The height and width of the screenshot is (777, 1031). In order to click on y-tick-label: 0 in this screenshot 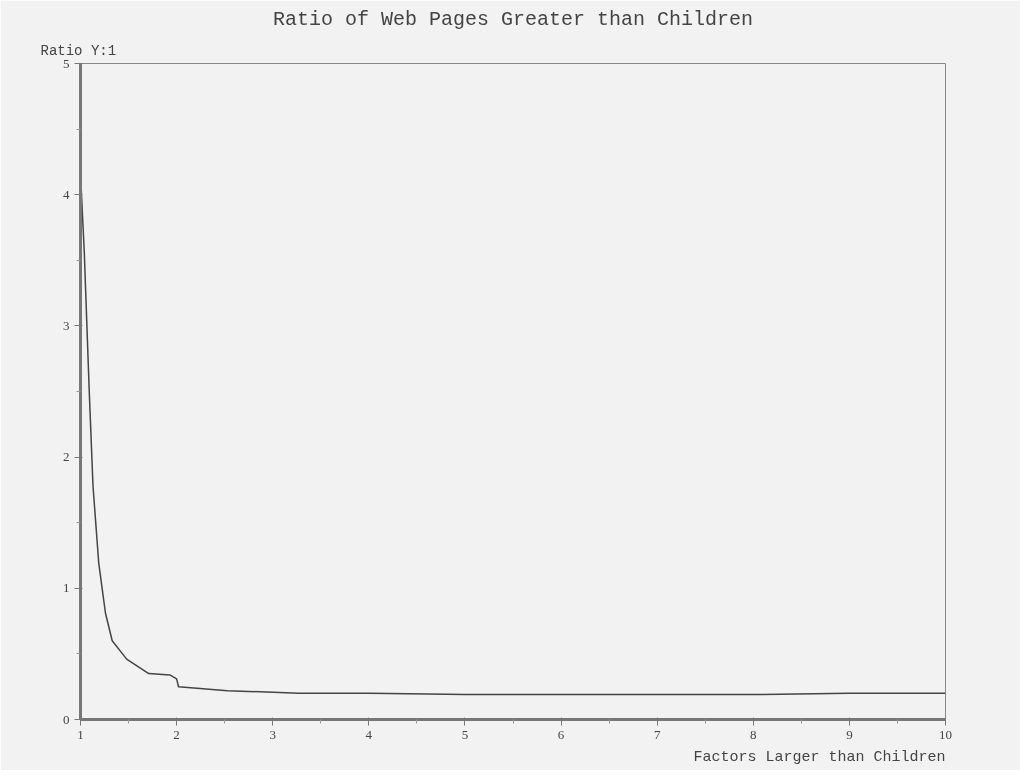, I will do `click(66, 719)`.